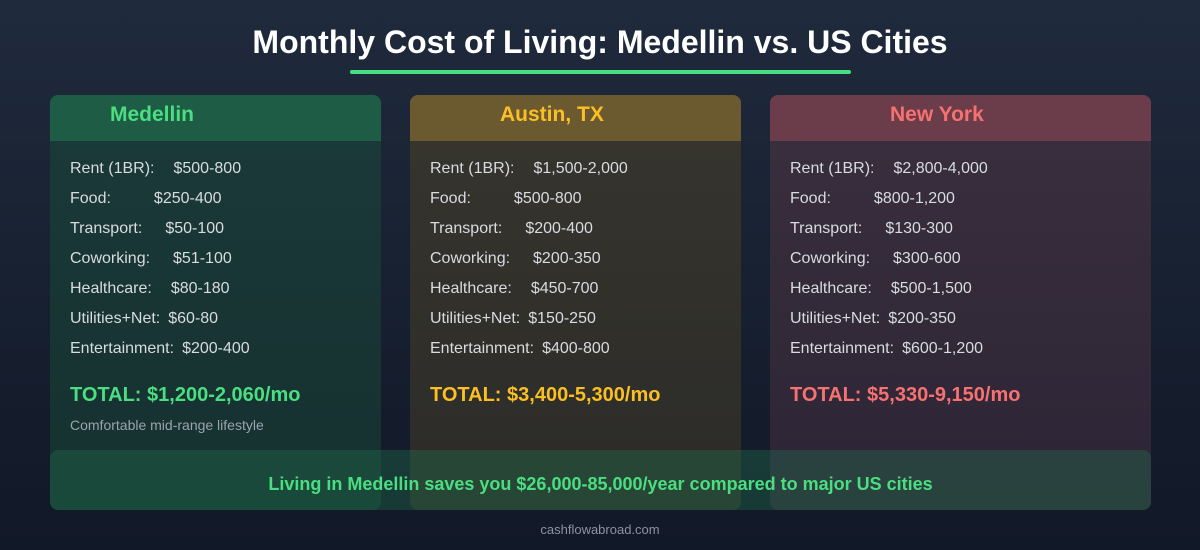  I want to click on cost-row: Coworking: $51-100, so click(215, 265).